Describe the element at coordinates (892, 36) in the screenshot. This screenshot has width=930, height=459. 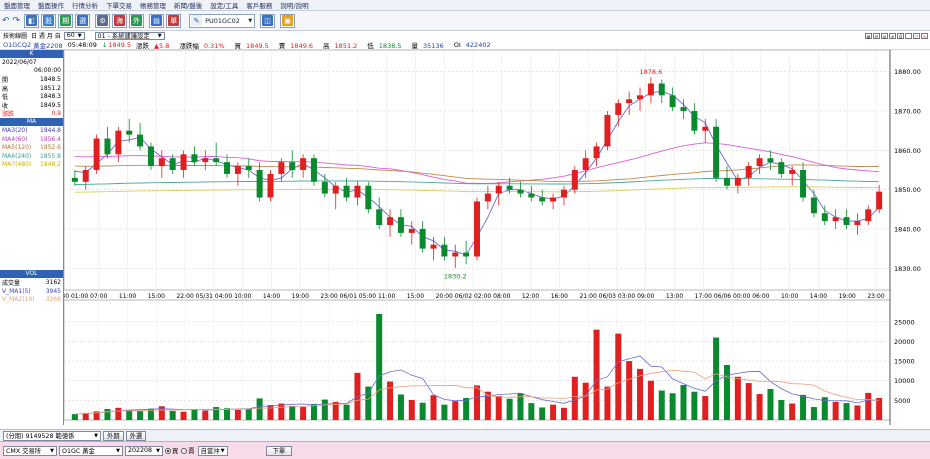
I see `zoom-icon: ⊕` at that location.